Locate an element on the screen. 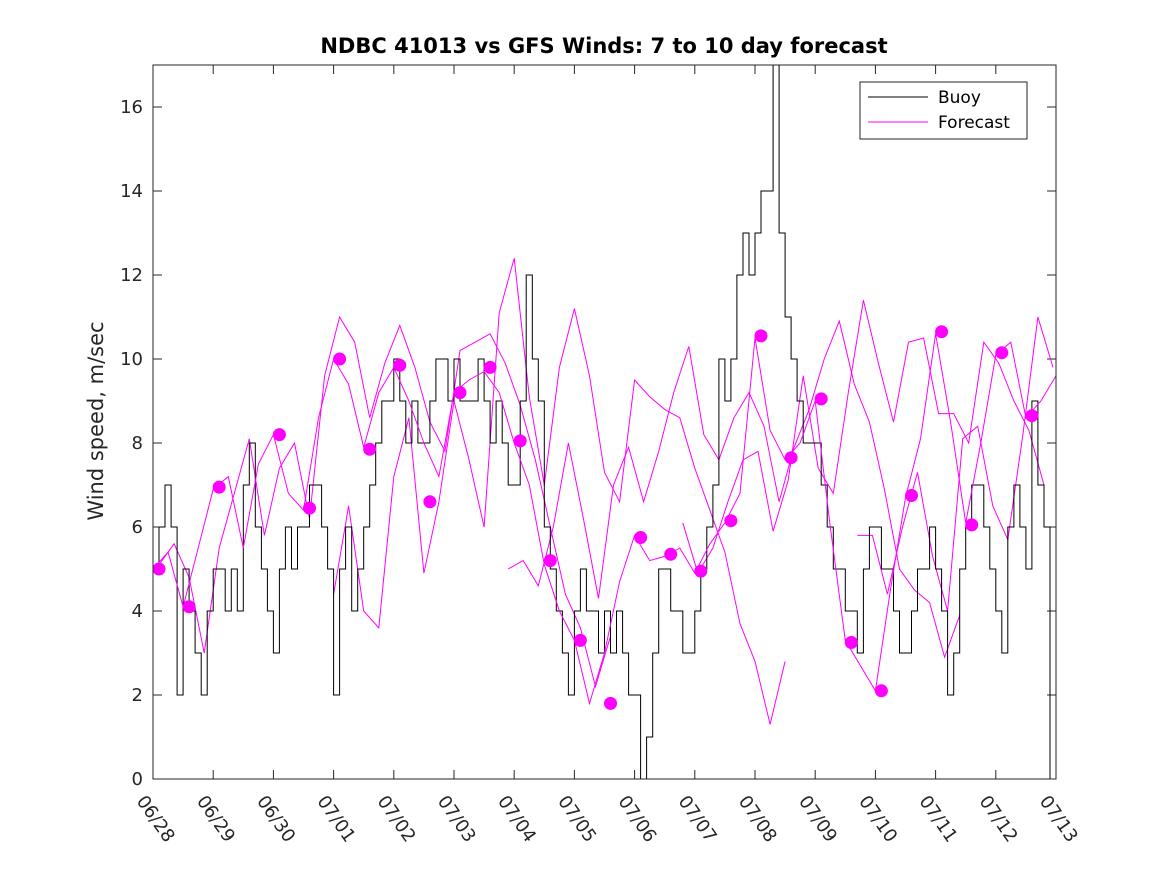 The image size is (1167, 875). y-tick-label: 6 is located at coordinates (137, 527).